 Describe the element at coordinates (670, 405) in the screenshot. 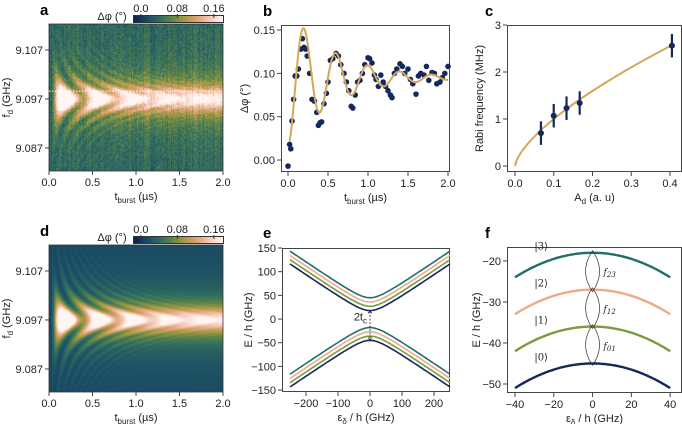

I see `x-tick-label: 40` at that location.